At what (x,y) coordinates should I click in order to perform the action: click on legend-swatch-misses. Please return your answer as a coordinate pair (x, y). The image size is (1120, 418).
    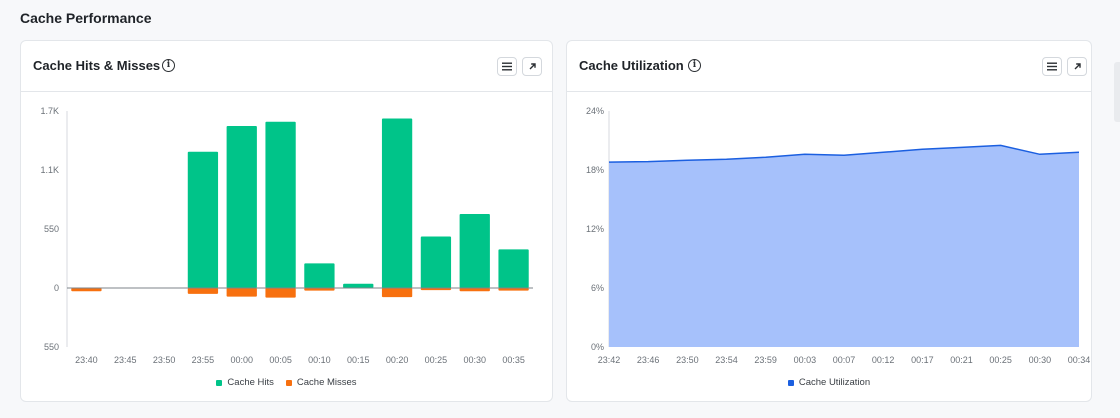
    Looking at the image, I should click on (288, 382).